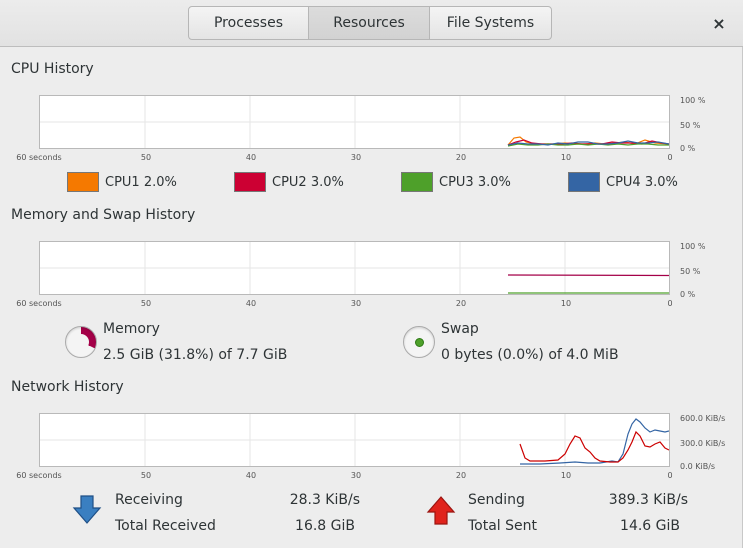 Image resolution: width=743 pixels, height=548 pixels. Describe the element at coordinates (39, 475) in the screenshot. I see `network-xtick: 60 seconds` at that location.